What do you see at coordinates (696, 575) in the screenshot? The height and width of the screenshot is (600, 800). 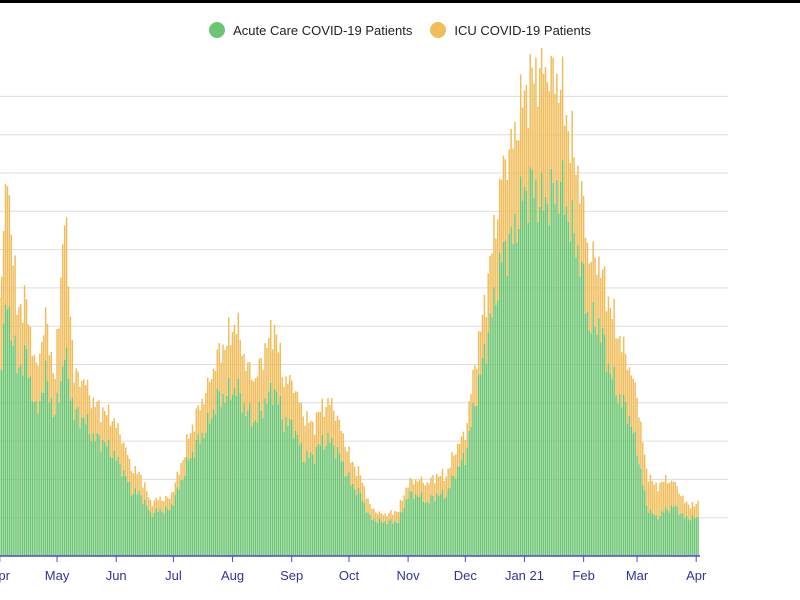 I see `x-tick-label: Apr` at bounding box center [696, 575].